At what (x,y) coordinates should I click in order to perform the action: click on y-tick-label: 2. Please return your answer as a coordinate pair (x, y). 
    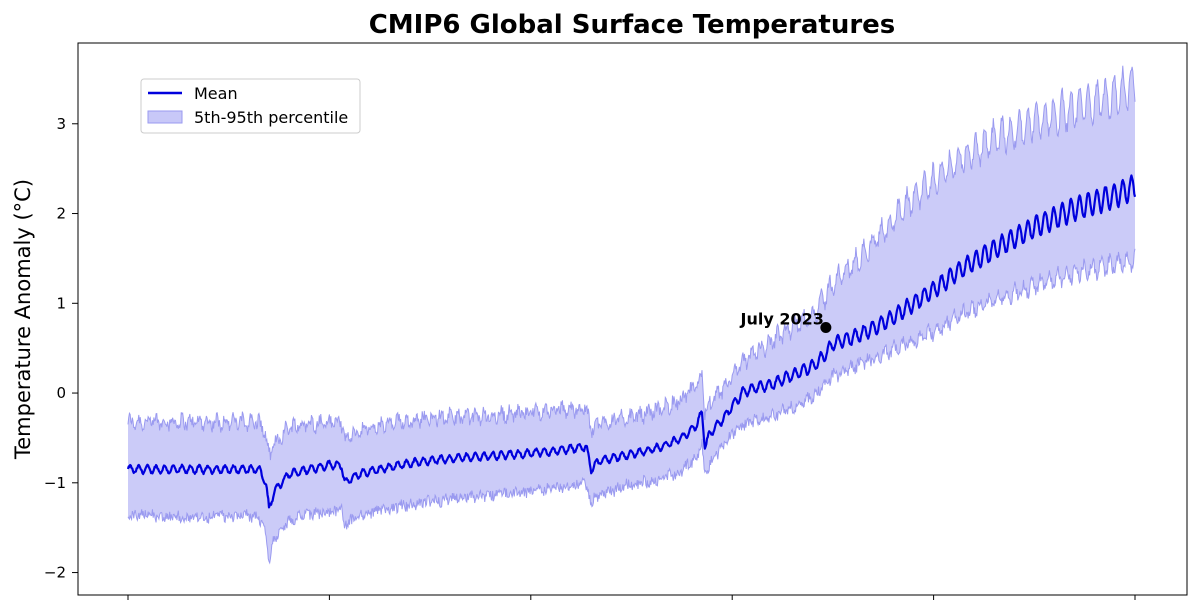
    Looking at the image, I should click on (61, 214).